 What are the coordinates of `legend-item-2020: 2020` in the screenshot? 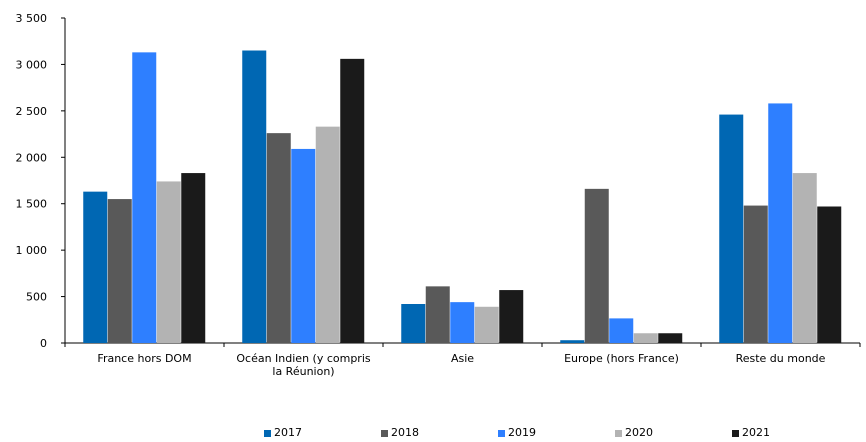 It's located at (634, 433).